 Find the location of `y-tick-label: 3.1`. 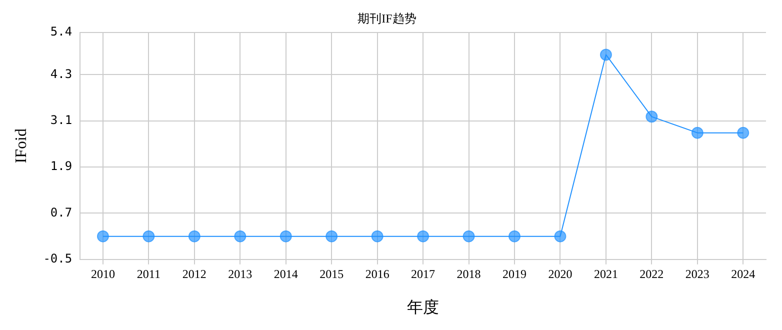

y-tick-label: 3.1 is located at coordinates (61, 120).